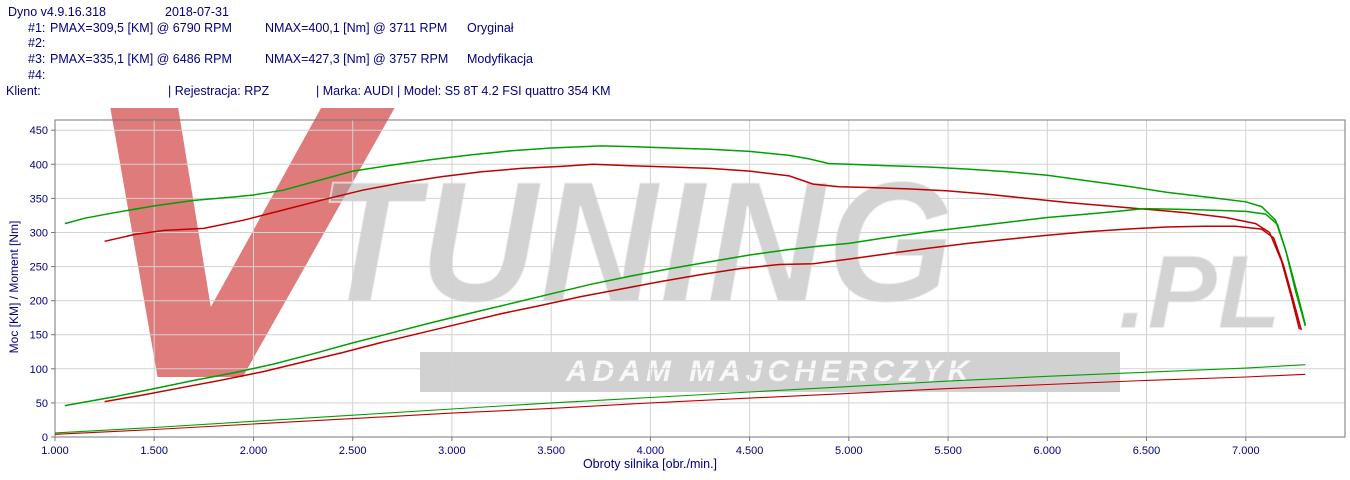 The image size is (1350, 480). I want to click on svg-text: 4.000, so click(651, 451).